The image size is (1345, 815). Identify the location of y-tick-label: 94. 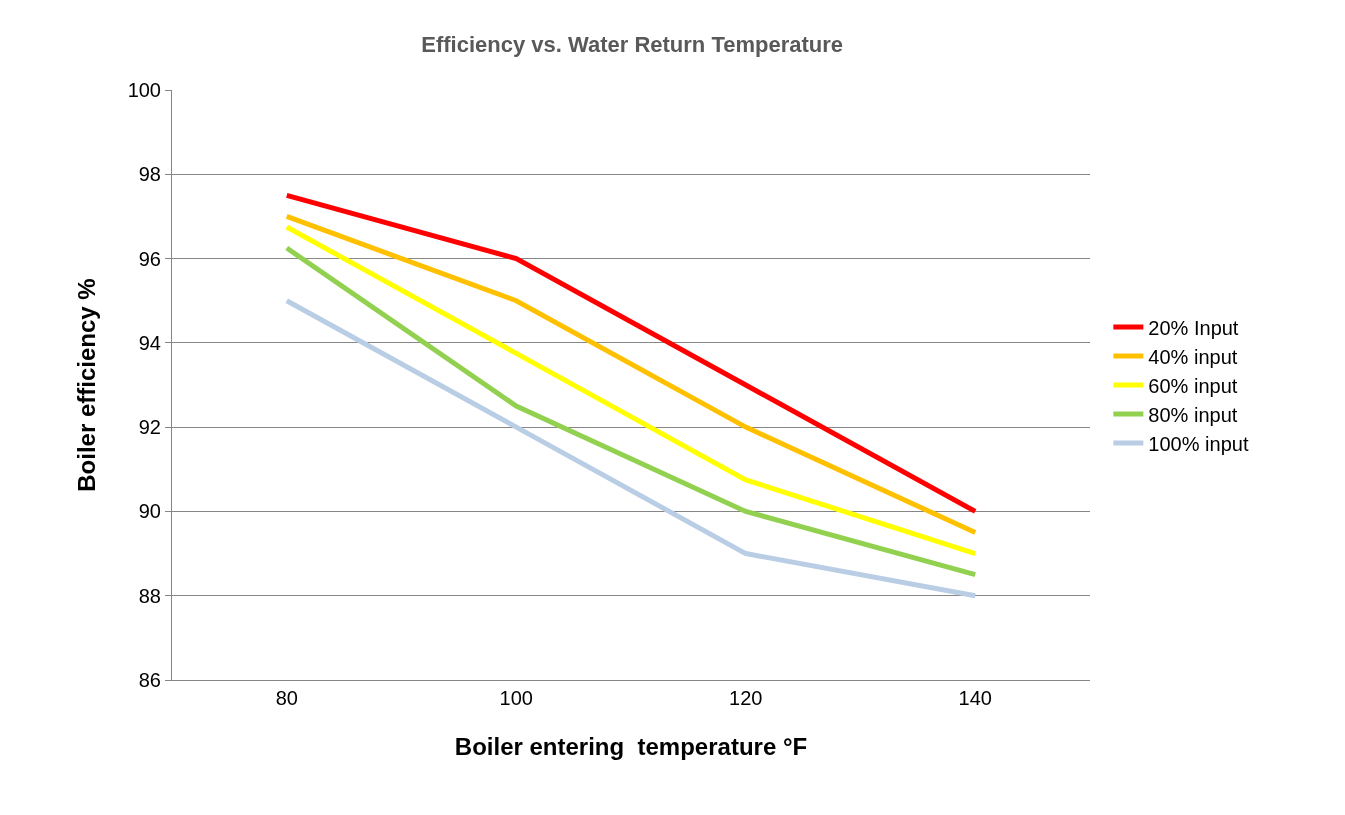
(149, 342).